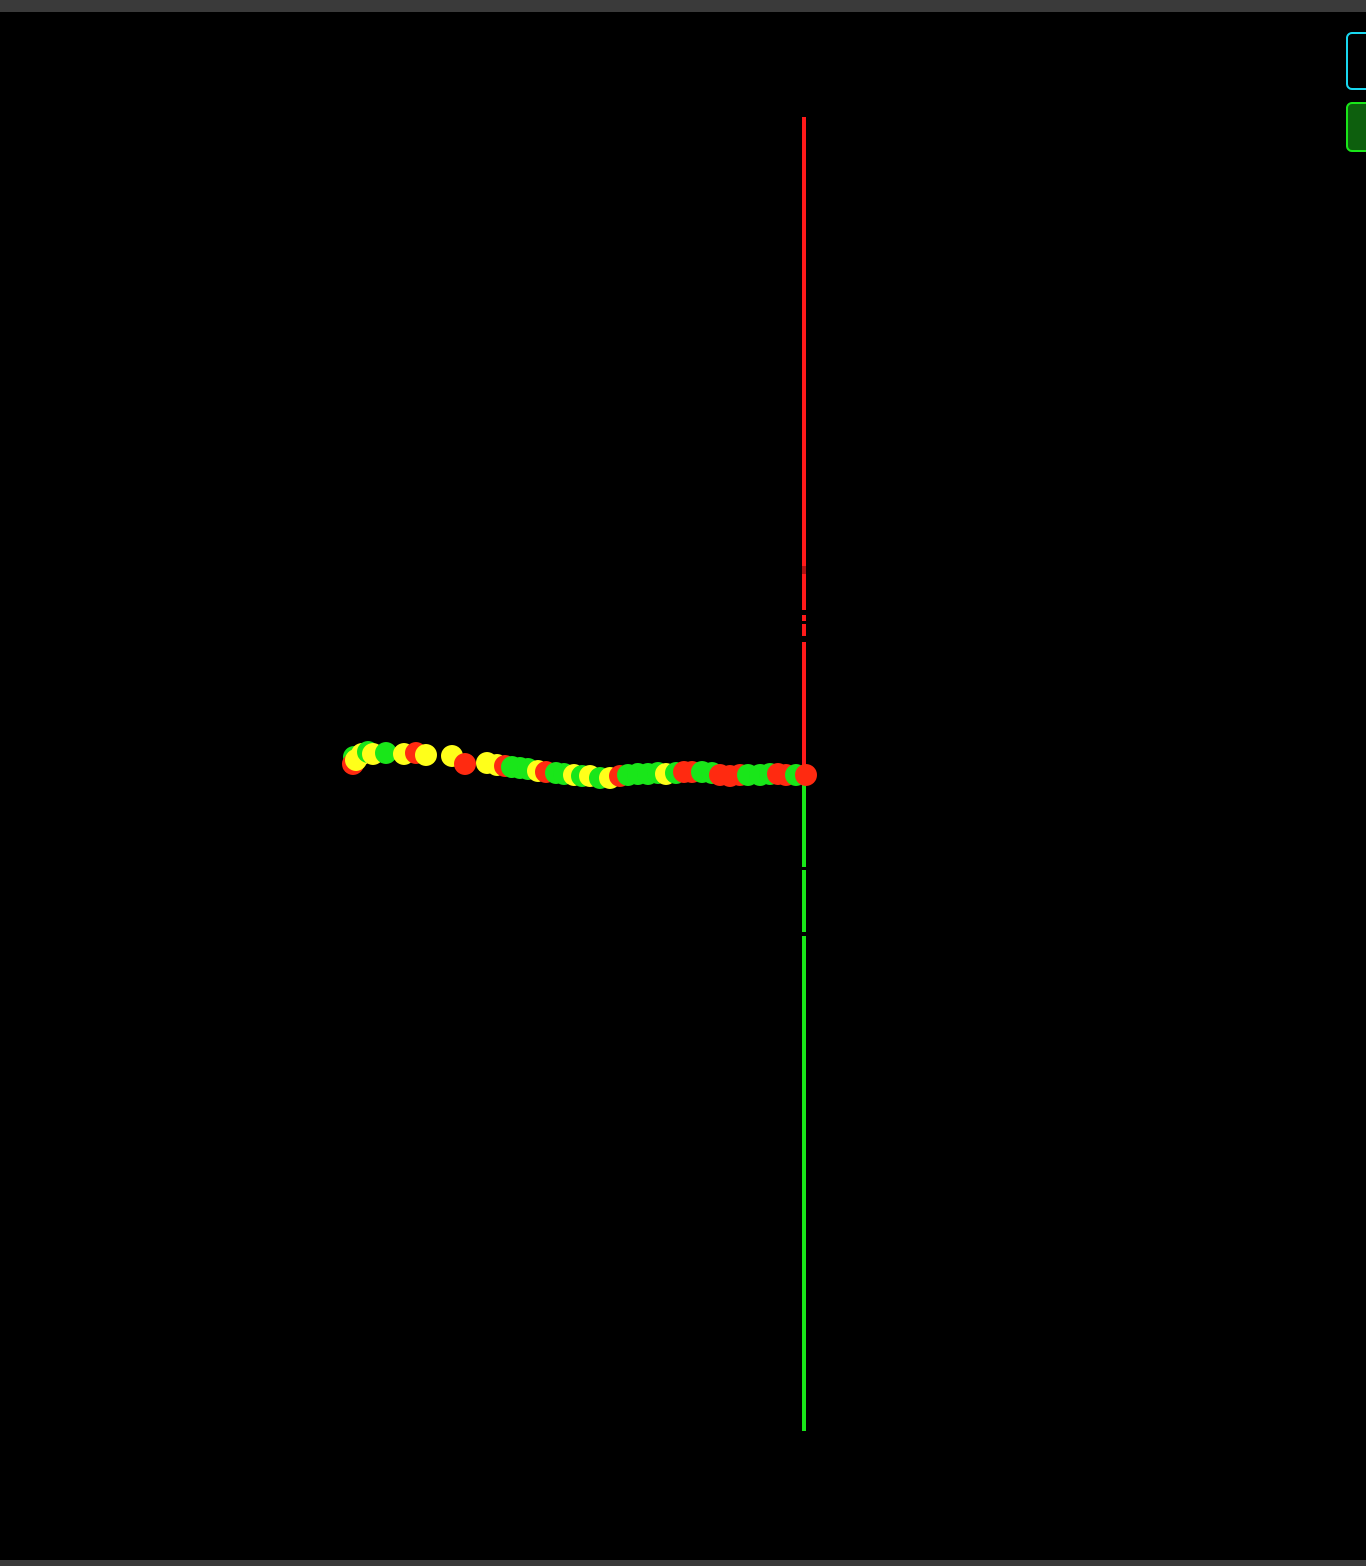 This screenshot has height=1566, width=1366. What do you see at coordinates (804, 824) in the screenshot?
I see `axis-line-lower` at bounding box center [804, 824].